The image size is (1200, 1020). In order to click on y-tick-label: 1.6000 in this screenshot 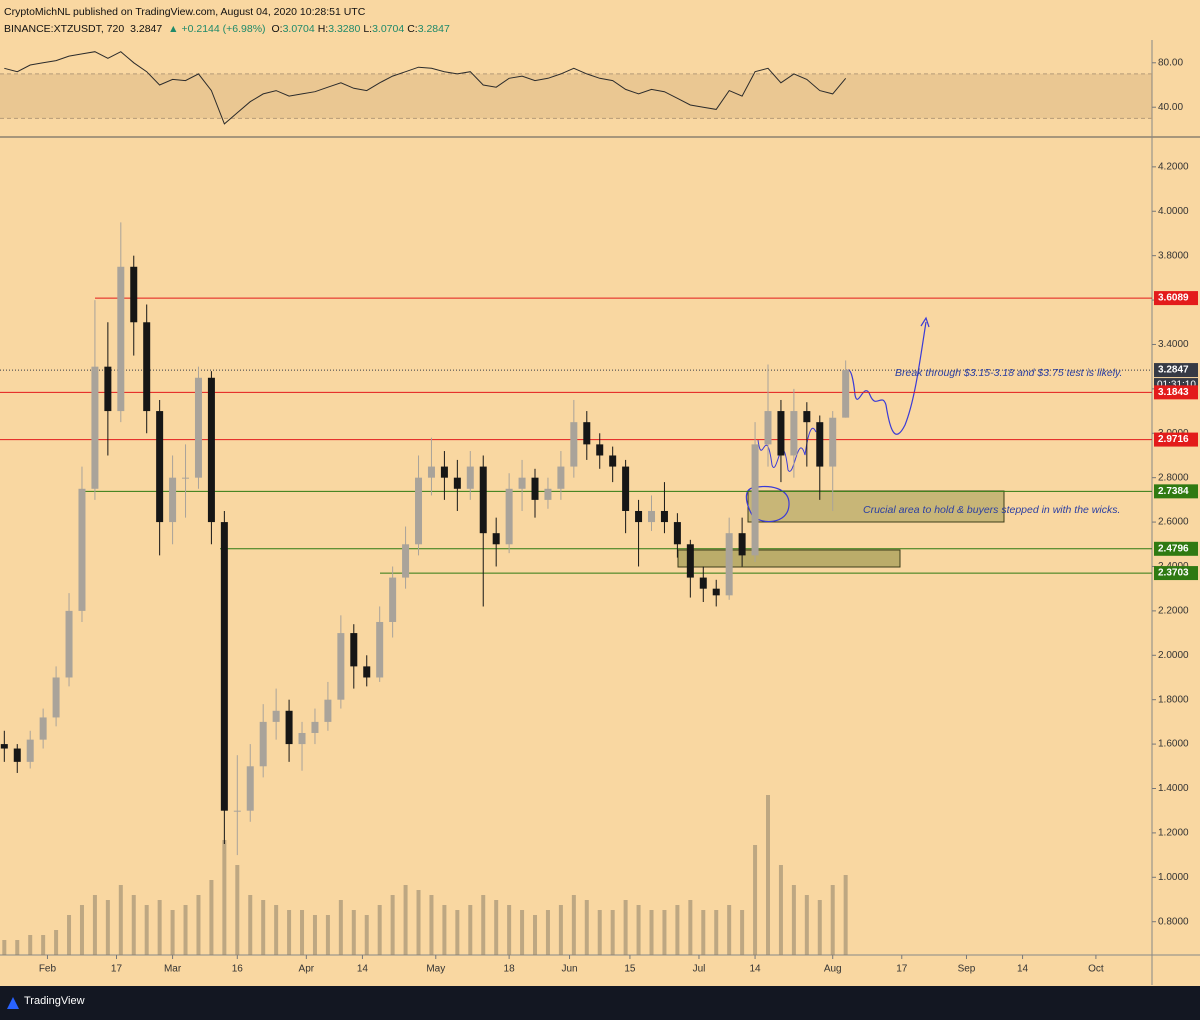, I will do `click(1173, 744)`.